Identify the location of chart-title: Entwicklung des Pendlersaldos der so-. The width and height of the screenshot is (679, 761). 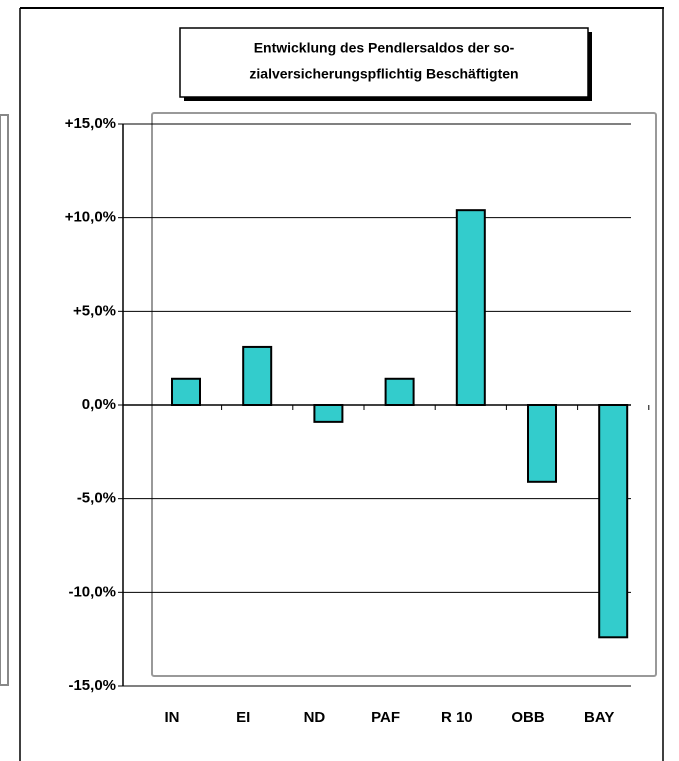
(384, 48).